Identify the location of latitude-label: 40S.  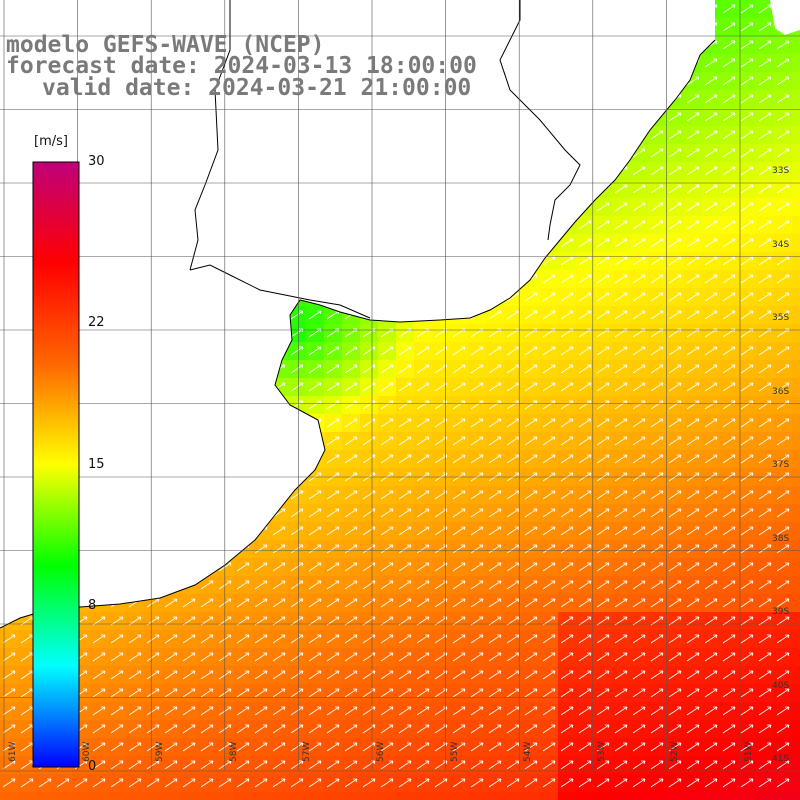
(781, 685).